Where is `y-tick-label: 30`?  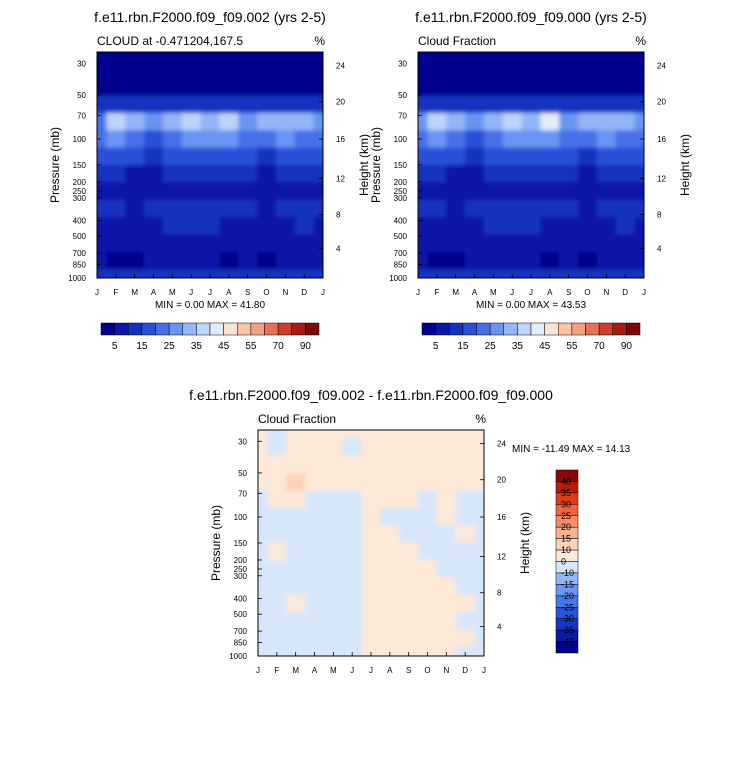 y-tick-label: 30 is located at coordinates (242, 441).